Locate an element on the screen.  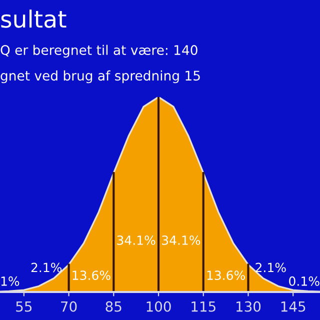
annotation: 0.1% is located at coordinates (304, 281).